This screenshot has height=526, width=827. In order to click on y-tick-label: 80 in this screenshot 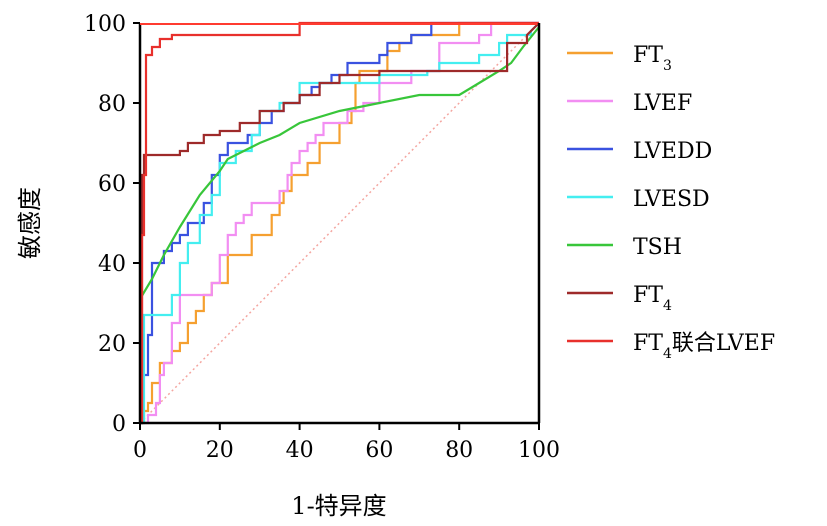, I will do `click(112, 104)`.